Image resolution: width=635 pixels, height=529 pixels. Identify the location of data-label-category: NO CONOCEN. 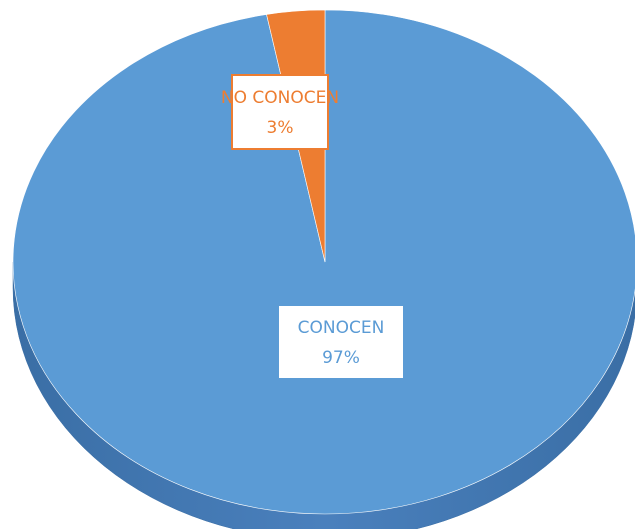
(280, 98).